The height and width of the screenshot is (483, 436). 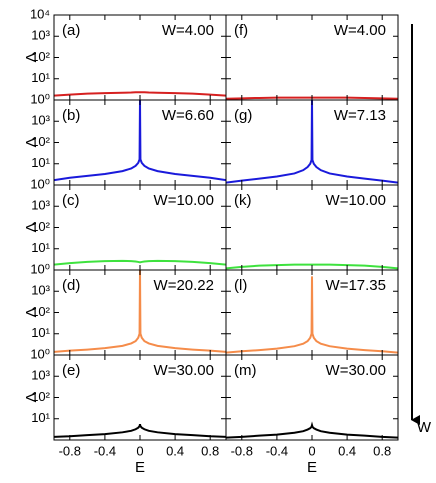 What do you see at coordinates (71, 115) in the screenshot?
I see `panel-label: (b)` at bounding box center [71, 115].